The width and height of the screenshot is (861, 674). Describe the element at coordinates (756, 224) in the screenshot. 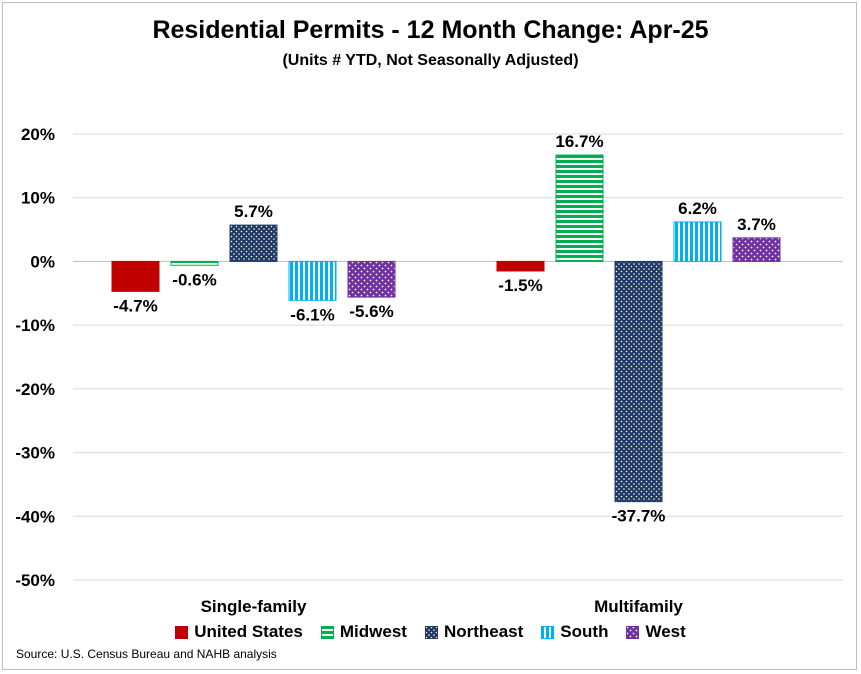

I see `data-label: 3.7%` at that location.